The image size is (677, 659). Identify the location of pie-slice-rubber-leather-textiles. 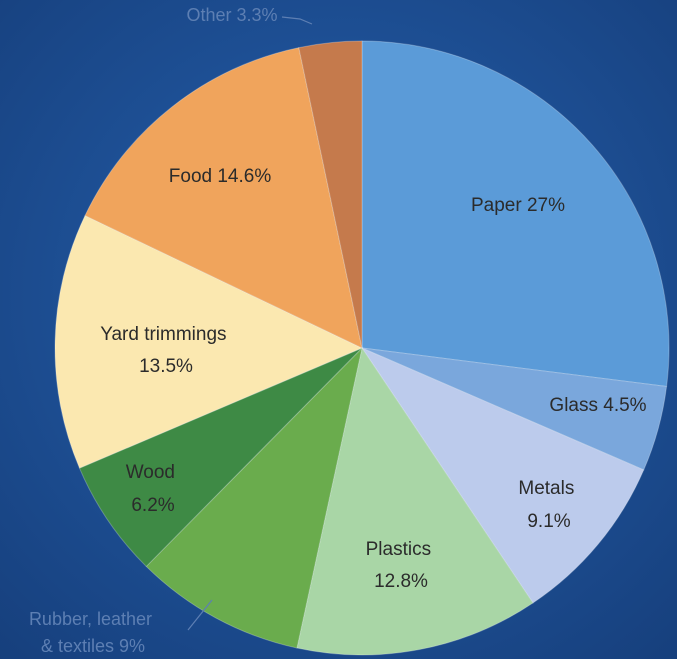
(254, 497).